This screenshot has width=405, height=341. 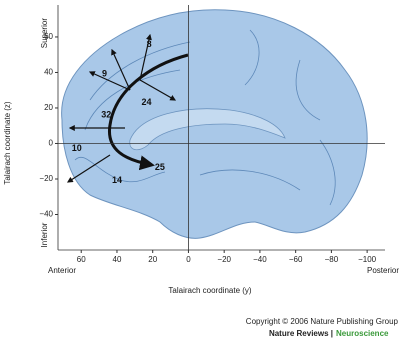 I want to click on area-label: 9, so click(x=104, y=74).